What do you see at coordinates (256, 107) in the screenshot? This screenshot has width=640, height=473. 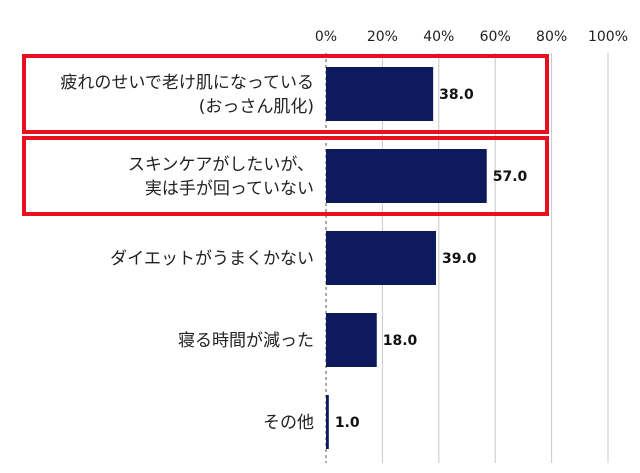 I see `category-label: (おっさん肌化)` at bounding box center [256, 107].